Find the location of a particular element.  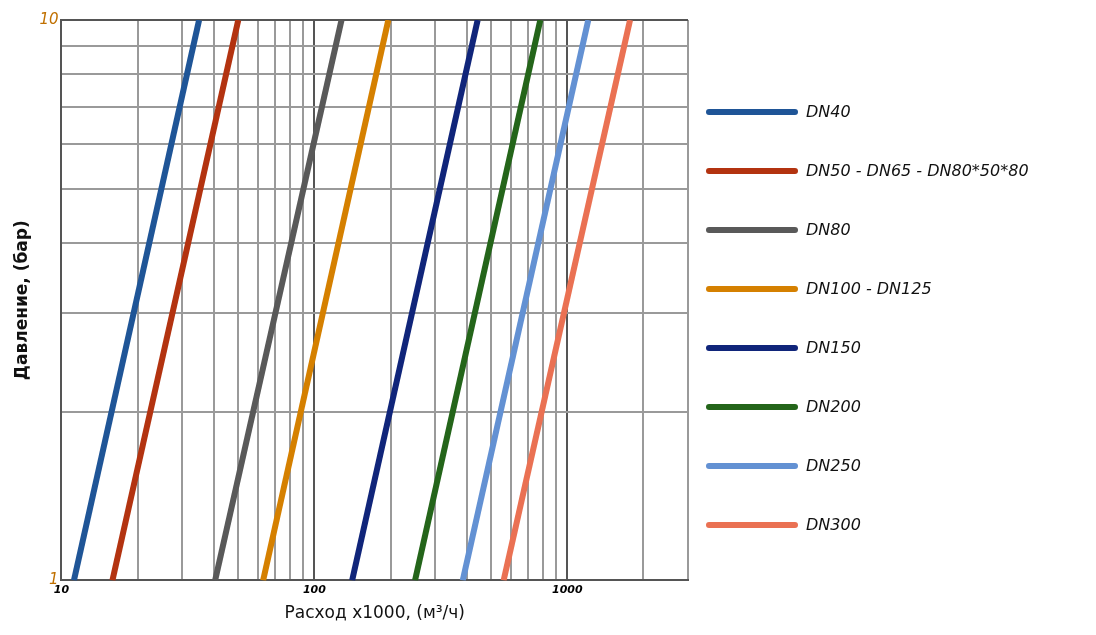

text: DN40 is located at coordinates (828, 111).